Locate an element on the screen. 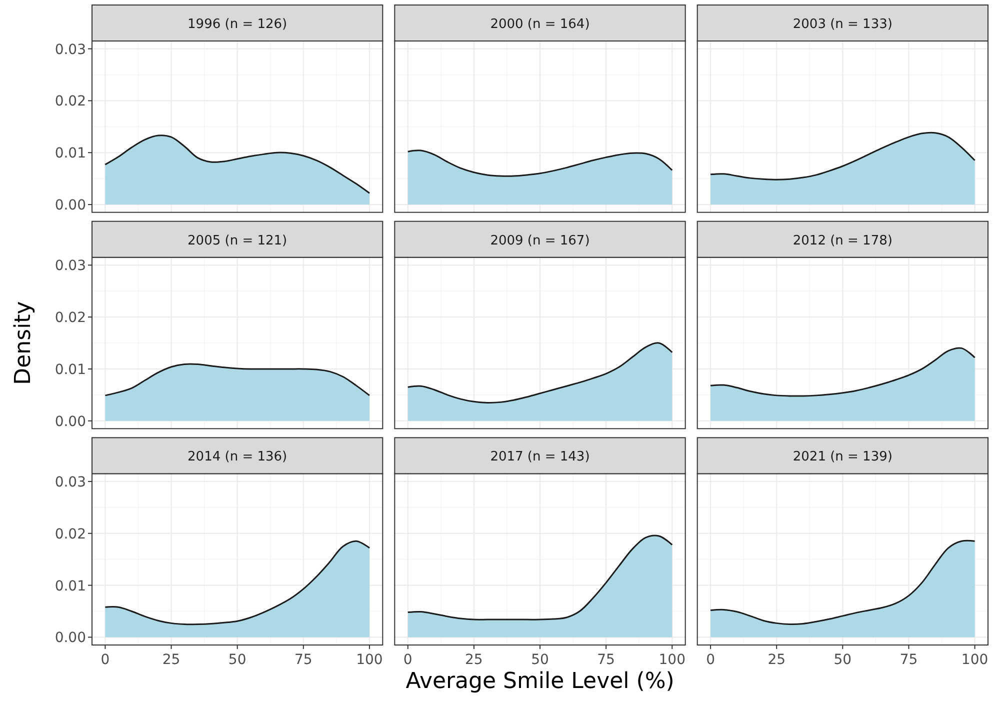  chart-title: 2000 (n = 164) is located at coordinates (540, 24).